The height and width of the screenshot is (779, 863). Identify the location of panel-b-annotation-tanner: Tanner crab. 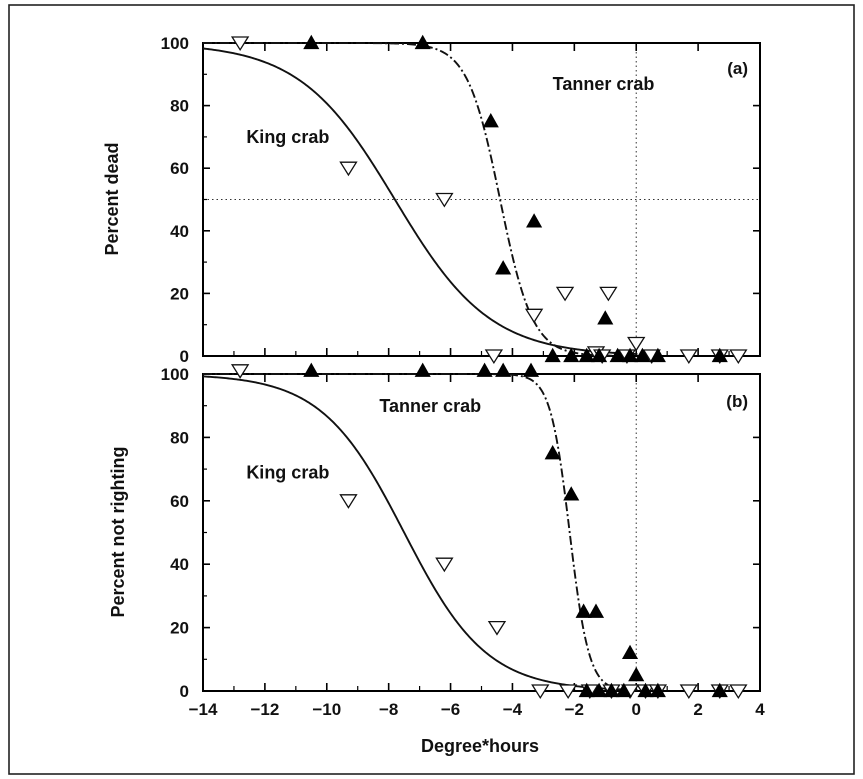
(430, 406).